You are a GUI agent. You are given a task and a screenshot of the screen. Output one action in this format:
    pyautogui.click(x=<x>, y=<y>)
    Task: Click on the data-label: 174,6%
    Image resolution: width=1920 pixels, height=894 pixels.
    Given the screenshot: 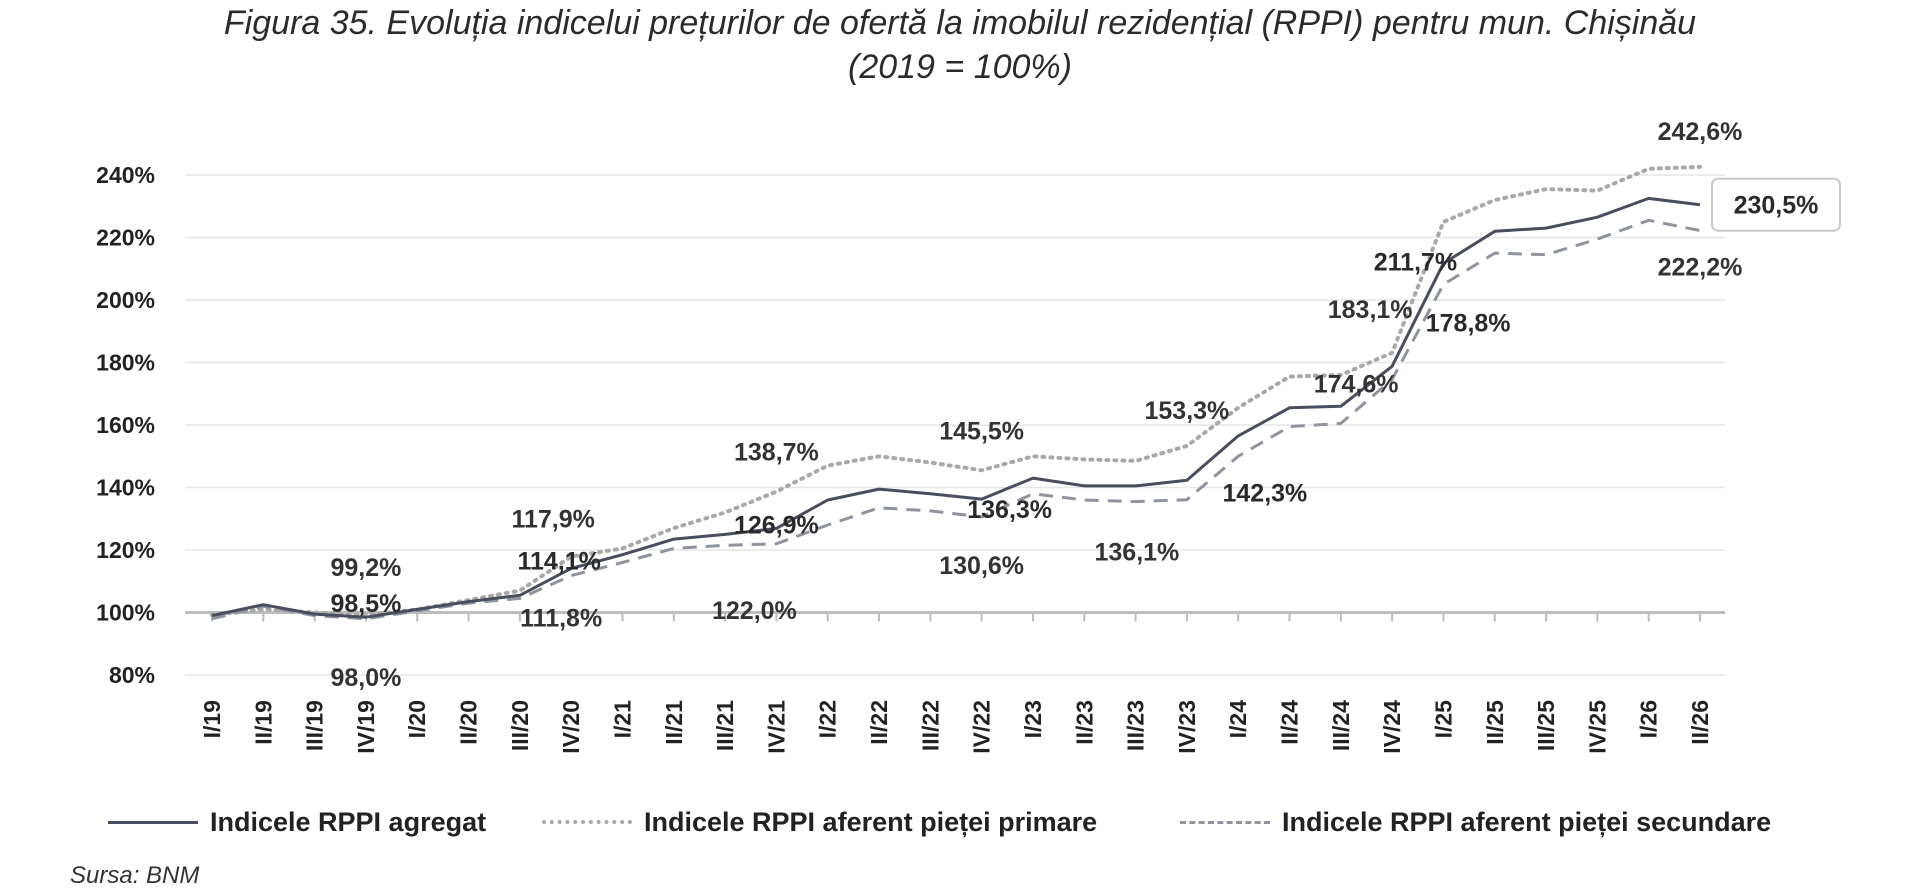 What is the action you would take?
    pyautogui.click(x=1356, y=384)
    